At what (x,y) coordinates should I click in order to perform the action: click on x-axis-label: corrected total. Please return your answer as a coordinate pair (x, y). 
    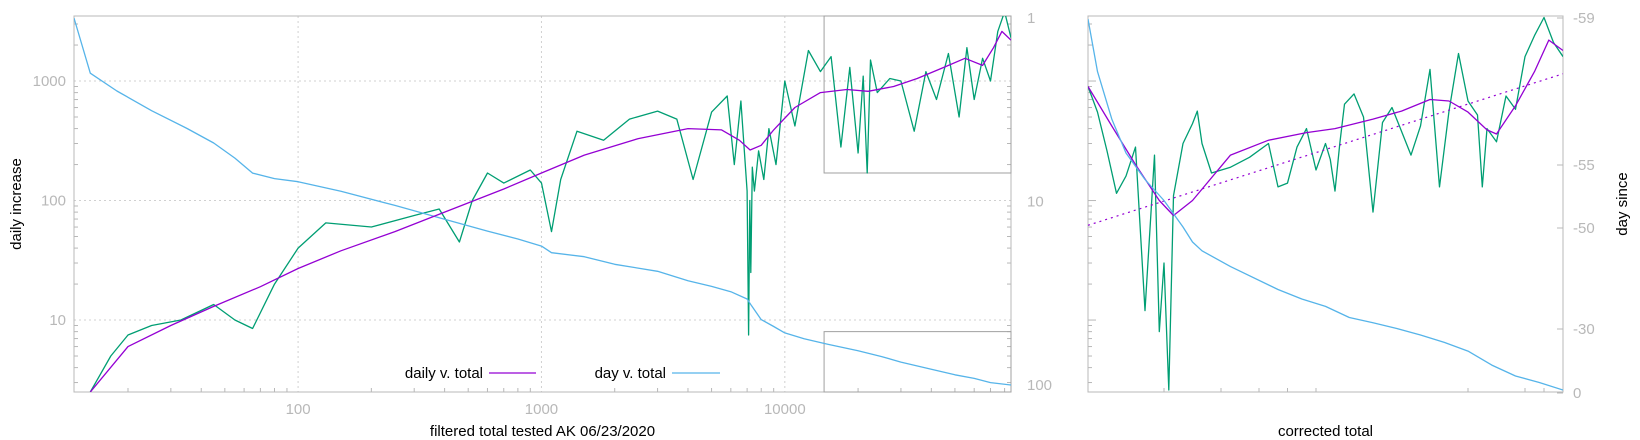
    Looking at the image, I should click on (1325, 431).